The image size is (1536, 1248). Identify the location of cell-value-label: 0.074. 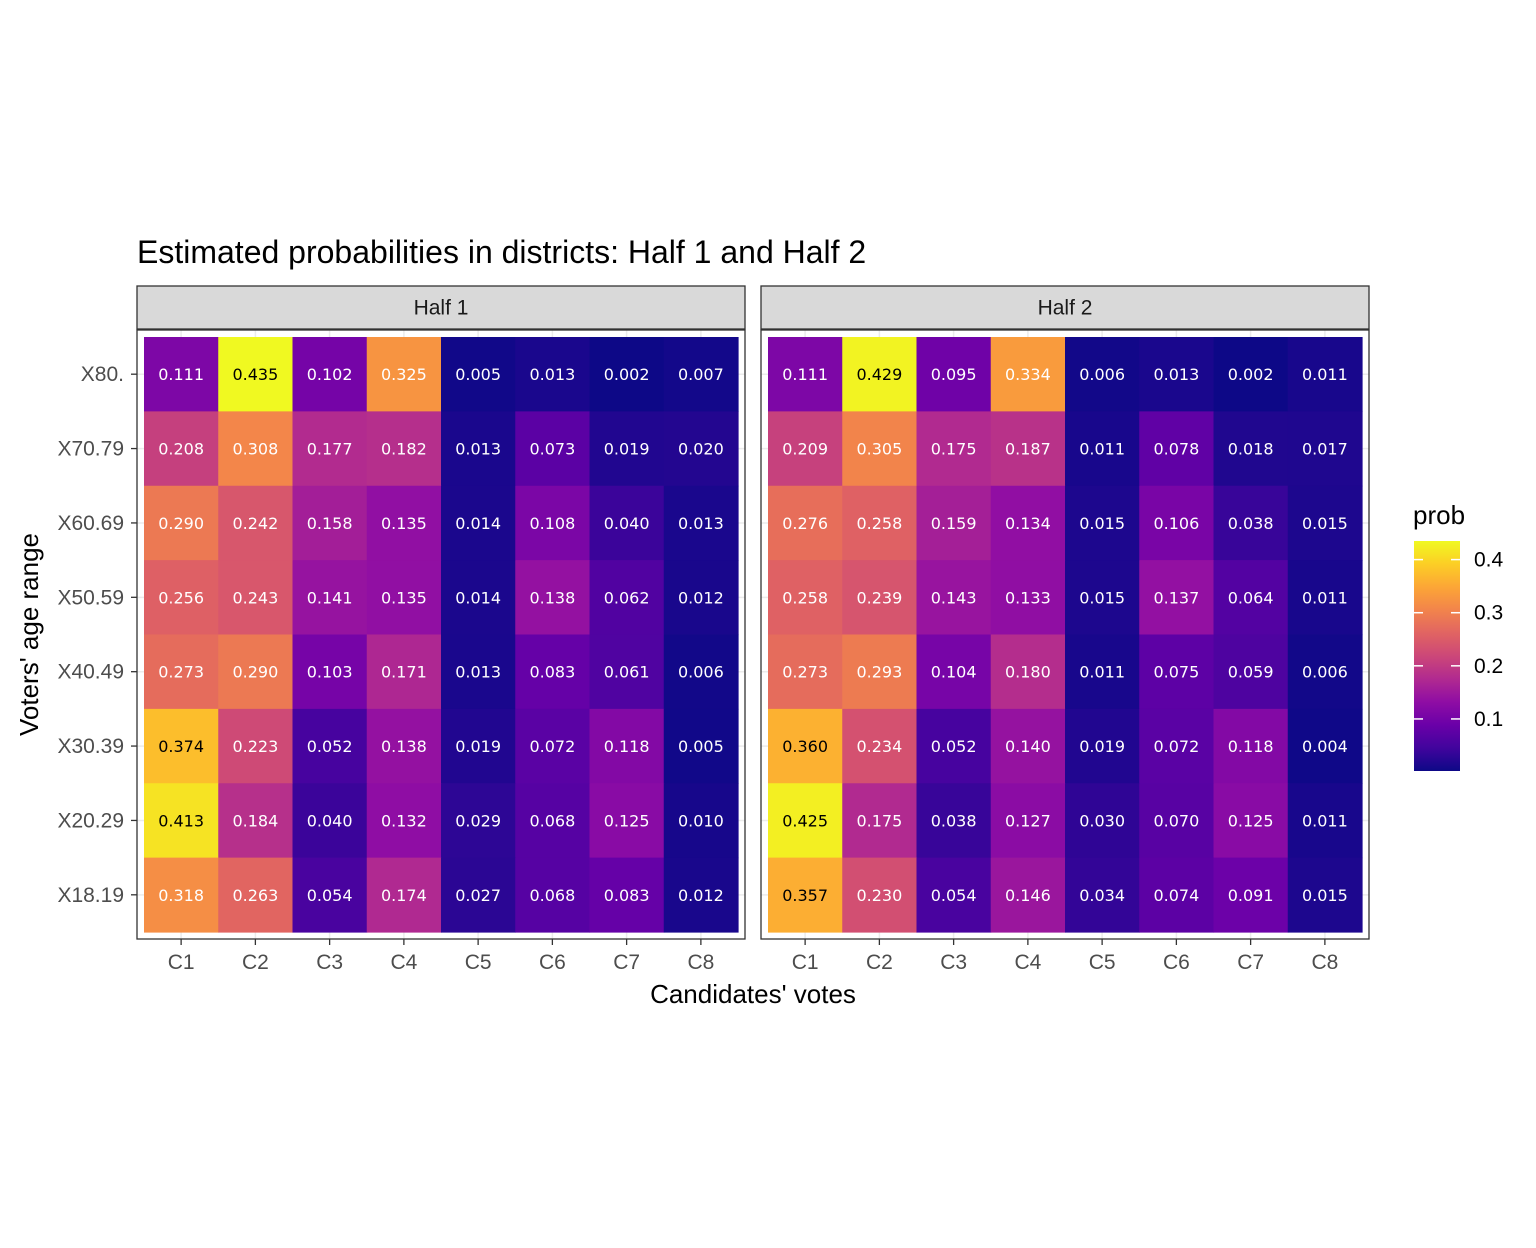
(1176, 895).